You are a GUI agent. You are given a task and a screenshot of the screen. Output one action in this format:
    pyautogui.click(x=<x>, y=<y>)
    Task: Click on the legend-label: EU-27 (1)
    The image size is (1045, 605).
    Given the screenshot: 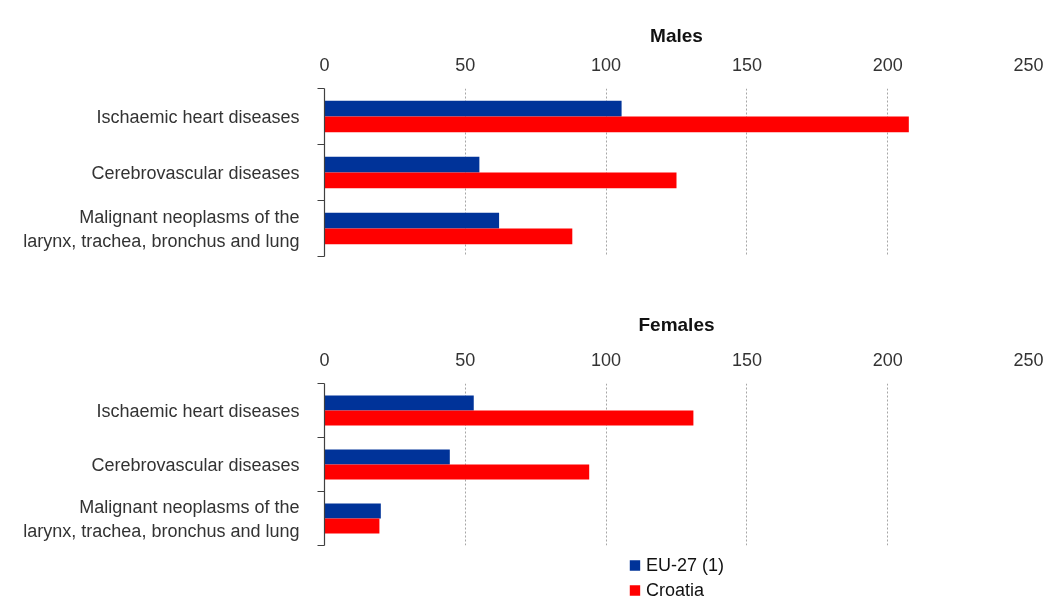 What is the action you would take?
    pyautogui.click(x=685, y=564)
    